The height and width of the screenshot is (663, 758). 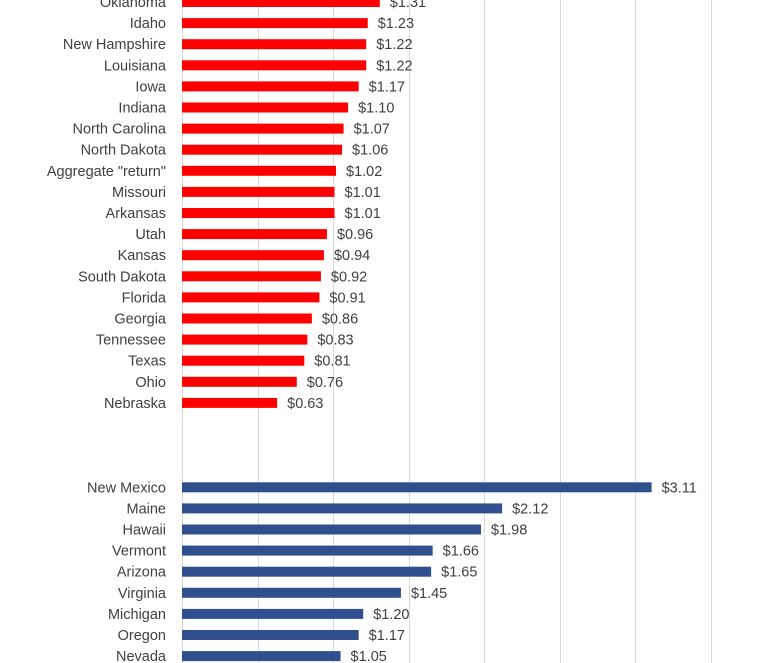 I want to click on category-label: Aggregate "return", so click(x=106, y=172).